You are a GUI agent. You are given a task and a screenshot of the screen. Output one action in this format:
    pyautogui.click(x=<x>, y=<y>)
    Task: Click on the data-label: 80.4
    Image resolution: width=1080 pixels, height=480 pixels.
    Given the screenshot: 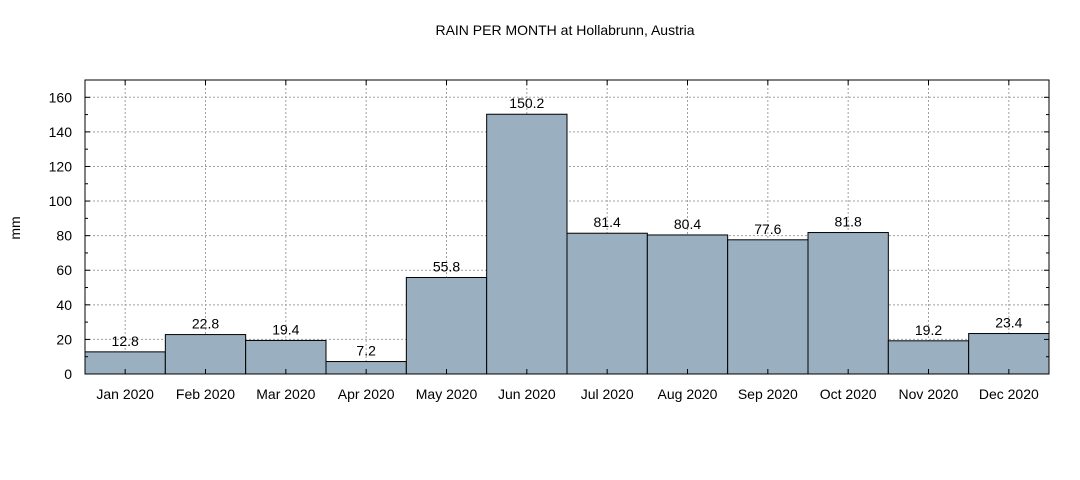 What is the action you would take?
    pyautogui.click(x=687, y=224)
    